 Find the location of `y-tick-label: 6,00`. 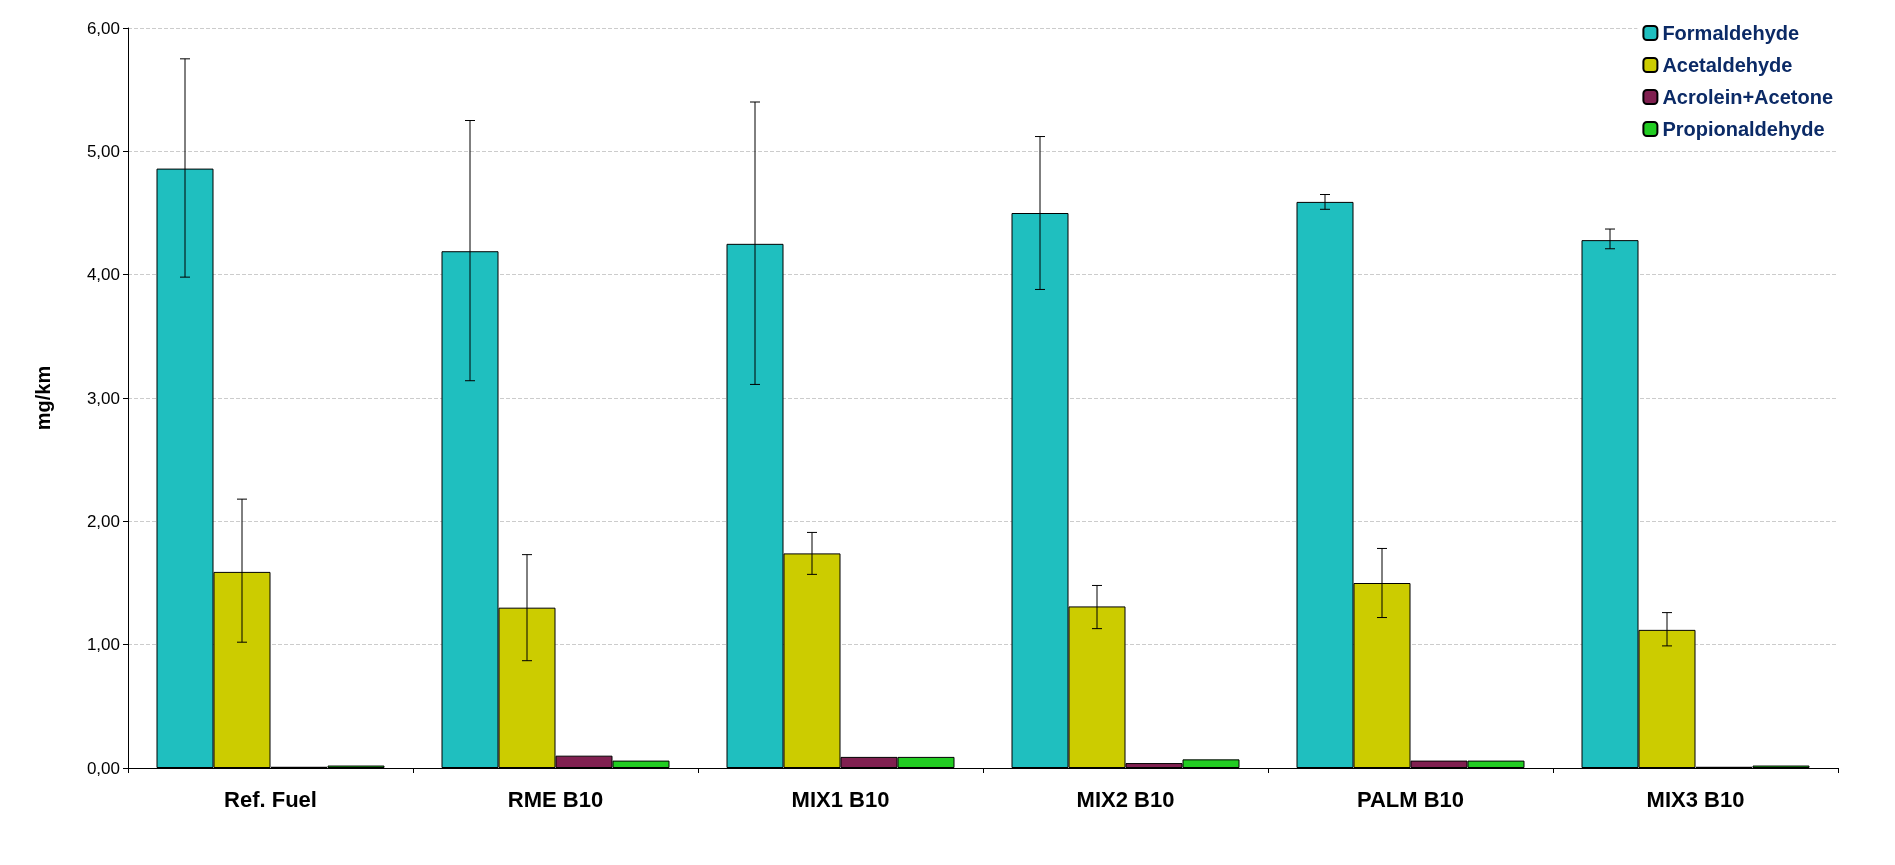

y-tick-label: 6,00 is located at coordinates (103, 28).